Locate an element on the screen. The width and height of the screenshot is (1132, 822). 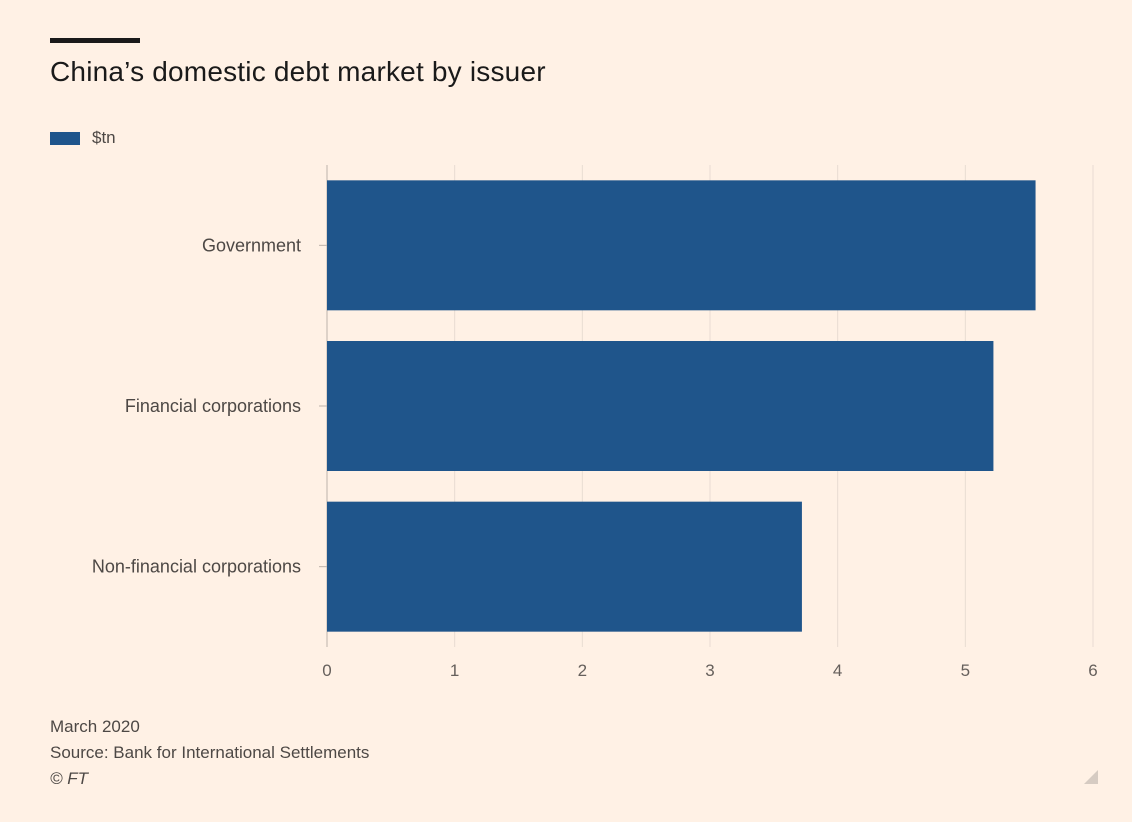
category-label: Non-financial corporations is located at coordinates (196, 567).